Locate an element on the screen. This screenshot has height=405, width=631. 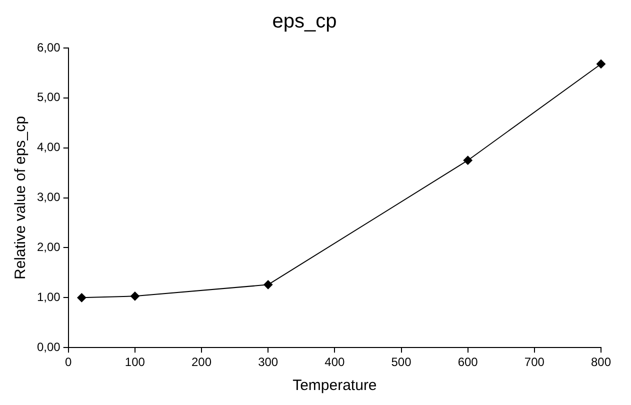
y-tick-label: 1,00 is located at coordinates (48, 297).